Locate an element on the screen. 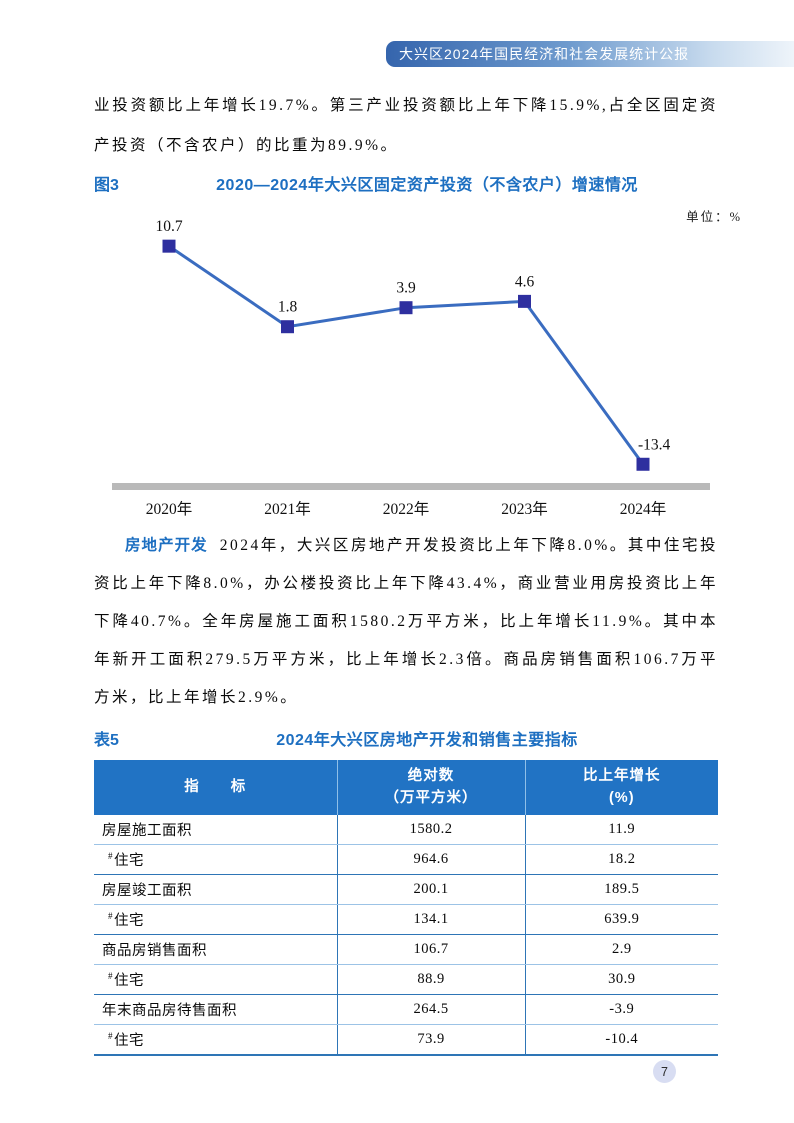 The width and height of the screenshot is (794, 1123). growth-value-cell: -10.4 is located at coordinates (621, 1040).